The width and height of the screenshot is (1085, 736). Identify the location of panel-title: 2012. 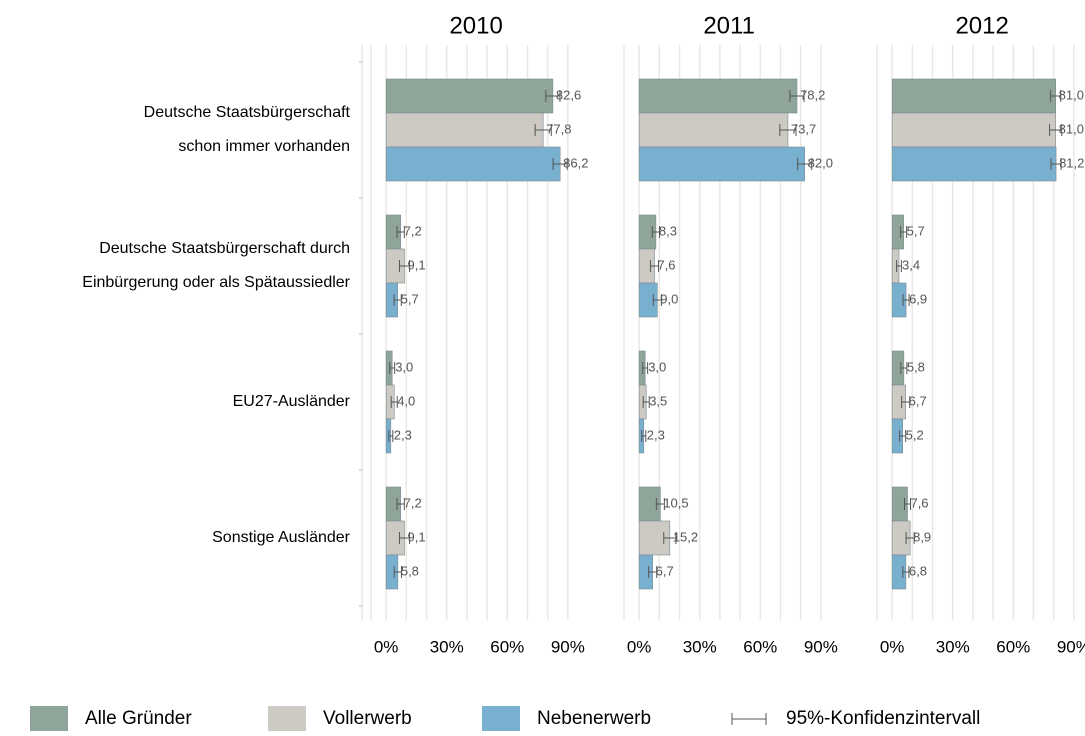
(981, 25).